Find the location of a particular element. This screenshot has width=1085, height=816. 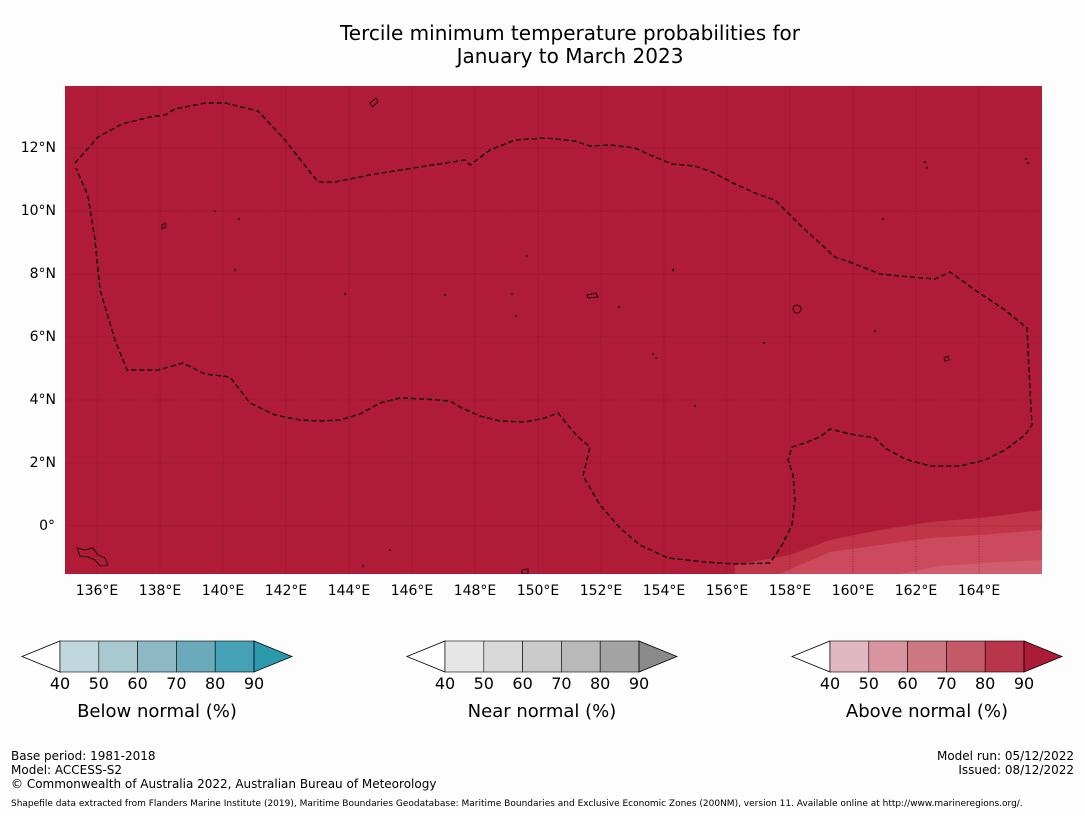

lat-label-2n: 2°N is located at coordinates (42, 463).